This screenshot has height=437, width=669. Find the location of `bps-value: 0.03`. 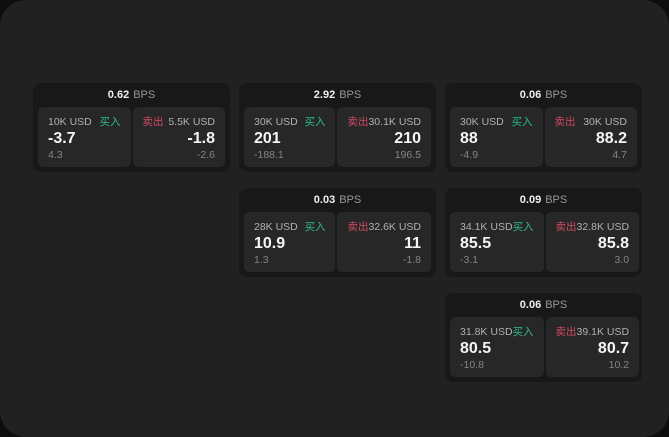

bps-value: 0.03 is located at coordinates (324, 200).